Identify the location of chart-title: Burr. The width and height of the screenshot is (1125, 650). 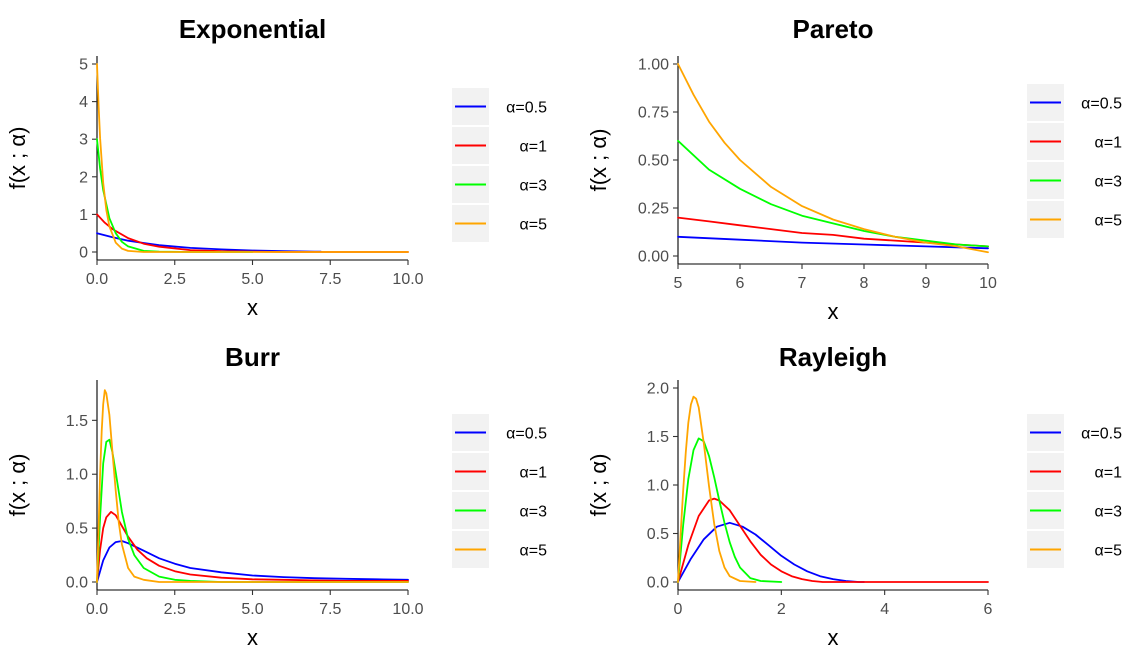
(252, 357).